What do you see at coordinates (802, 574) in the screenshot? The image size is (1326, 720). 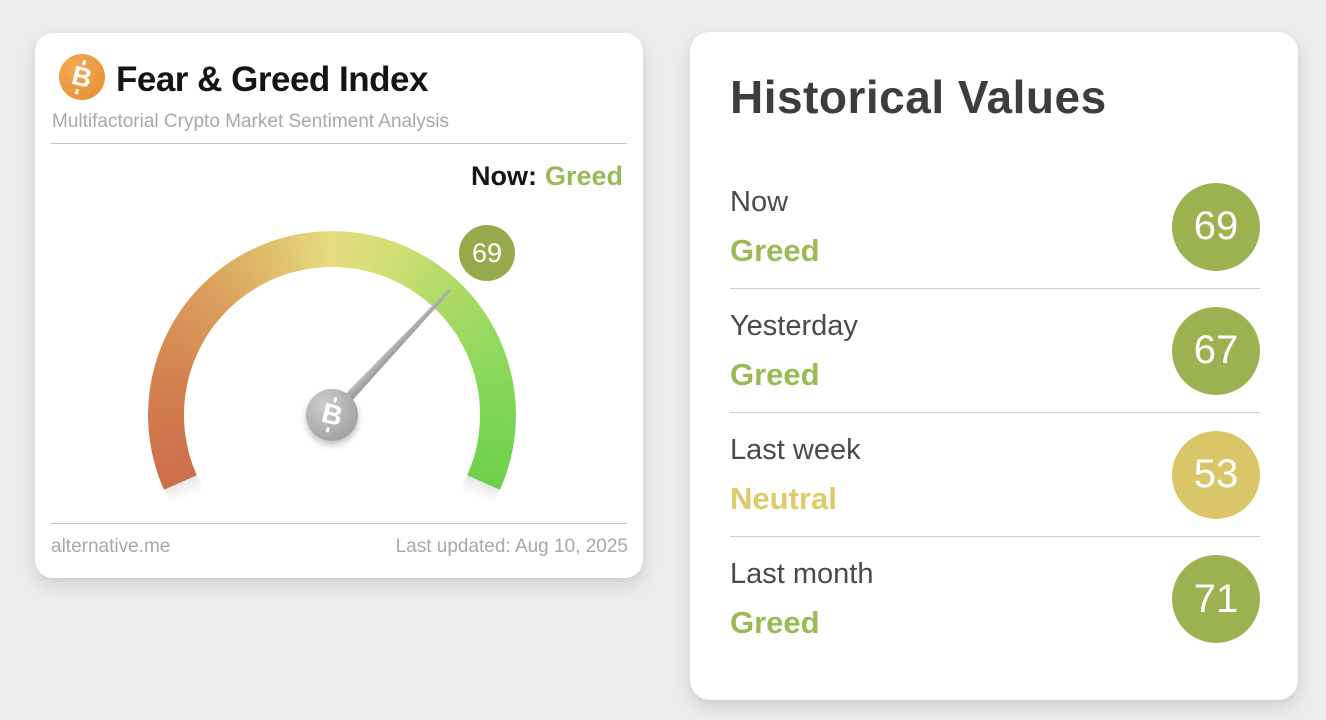 I see `row-label: Last month` at bounding box center [802, 574].